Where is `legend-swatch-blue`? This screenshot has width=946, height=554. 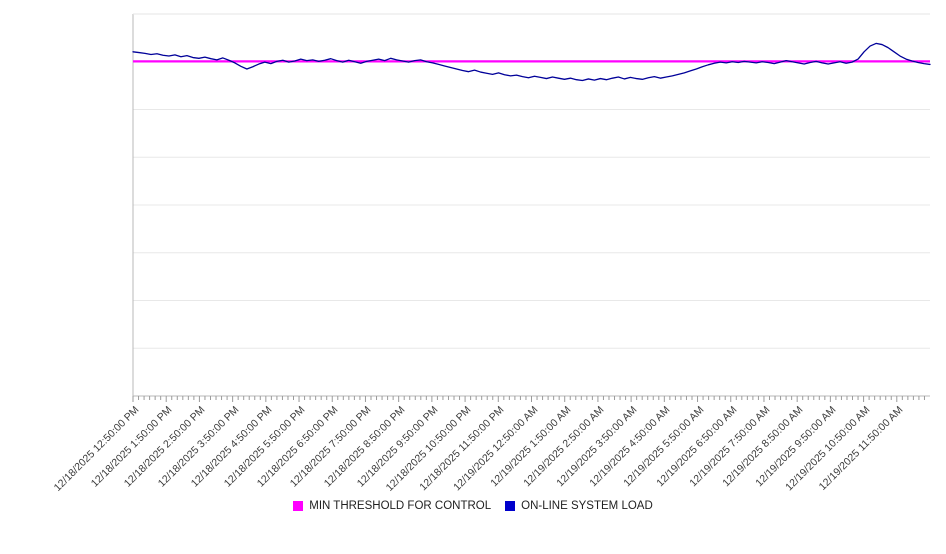 legend-swatch-blue is located at coordinates (510, 506).